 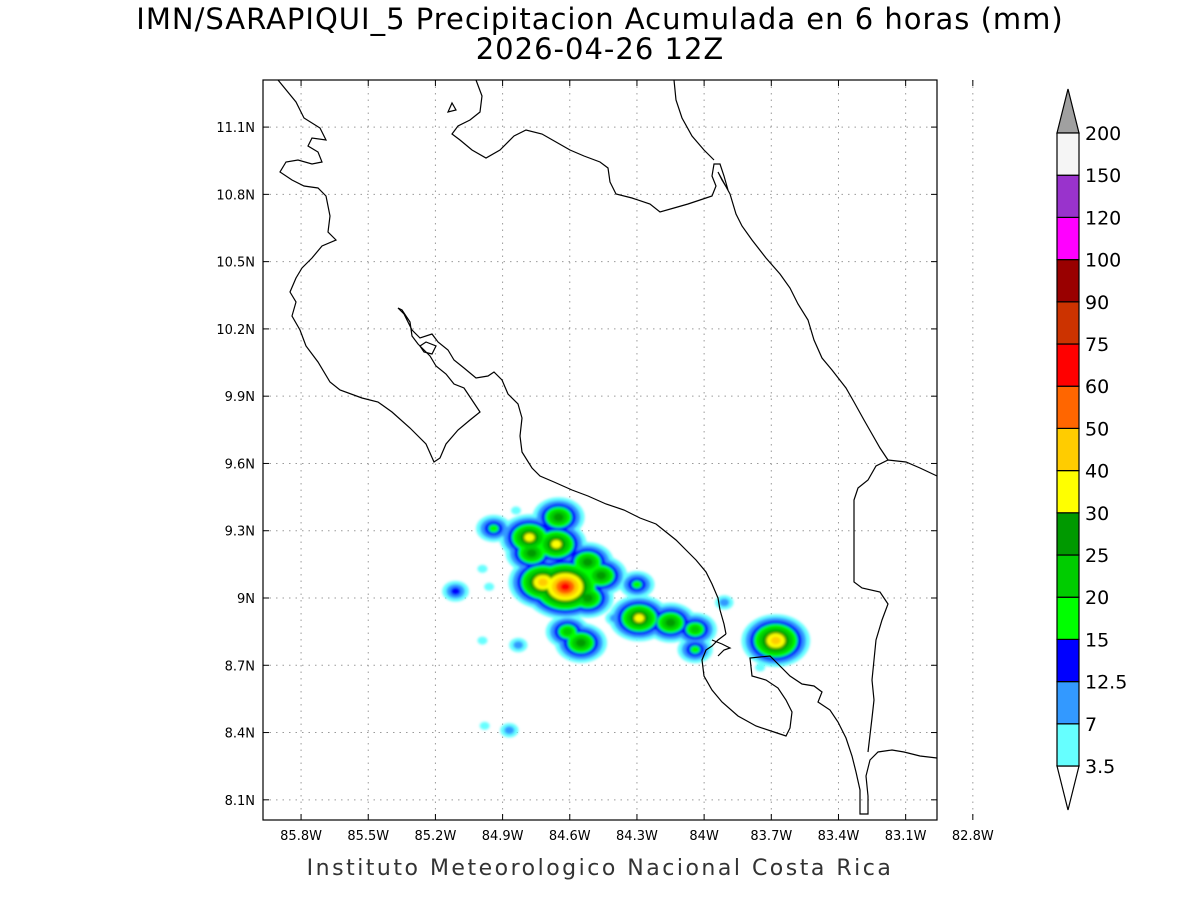 What do you see at coordinates (704, 836) in the screenshot?
I see `lon-tick-label: 84W` at bounding box center [704, 836].